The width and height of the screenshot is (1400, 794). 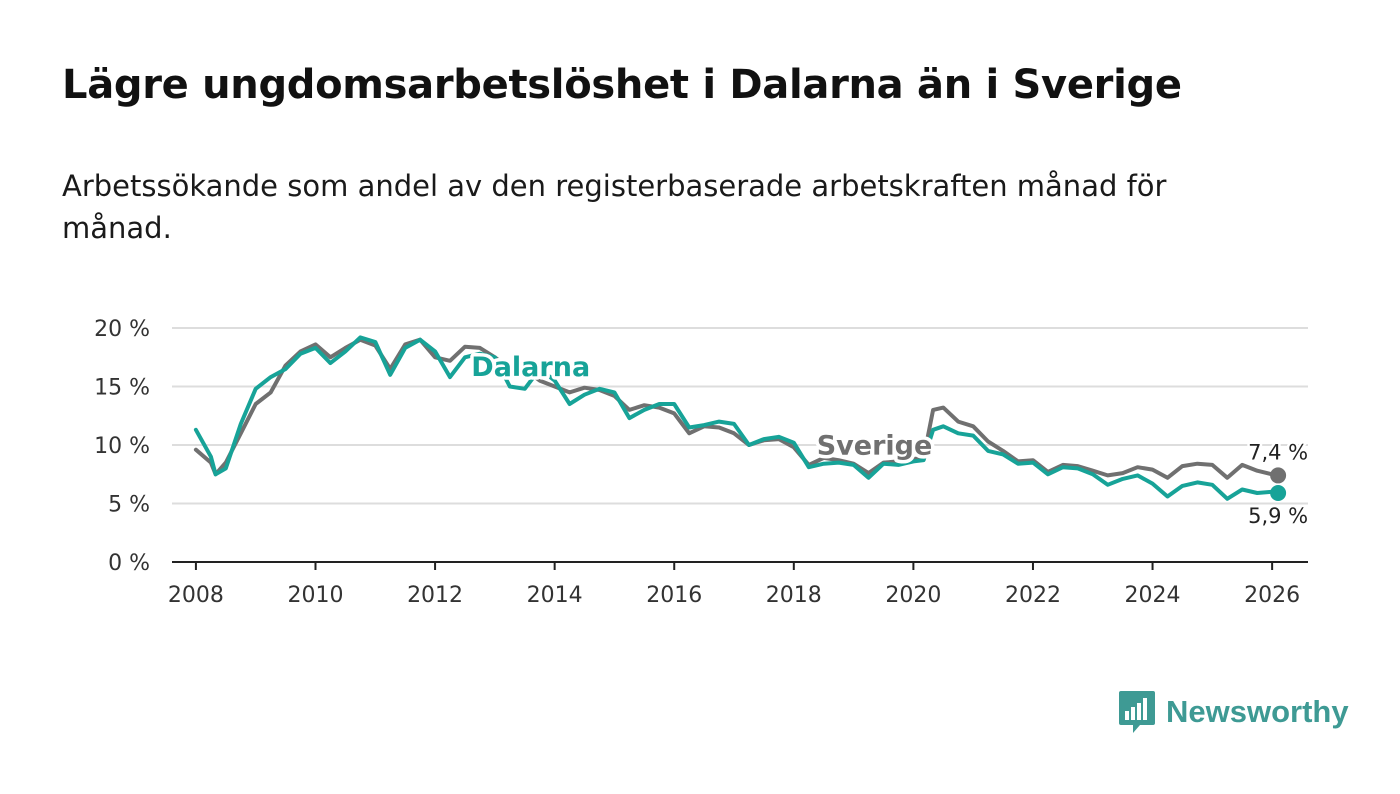 I want to click on newsworthy-logo: Newsworthy, so click(x=1233, y=712).